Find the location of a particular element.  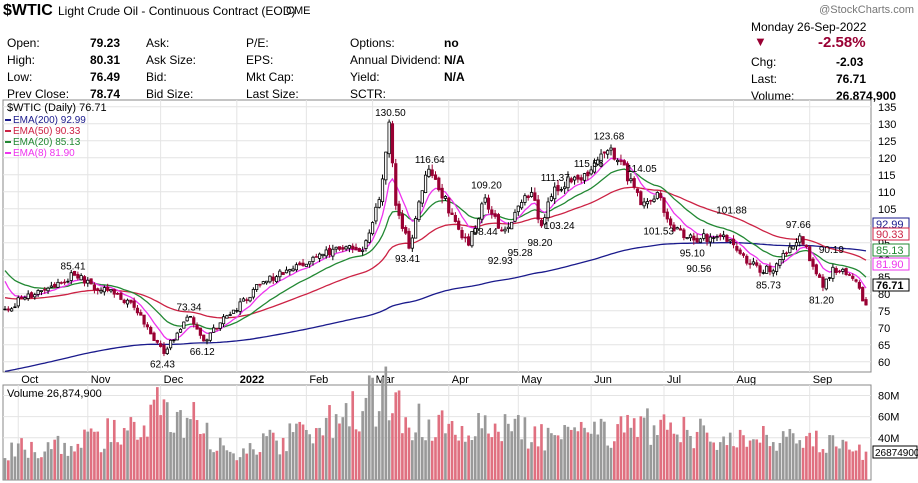

volume-tag-box is located at coordinates (895, 452).